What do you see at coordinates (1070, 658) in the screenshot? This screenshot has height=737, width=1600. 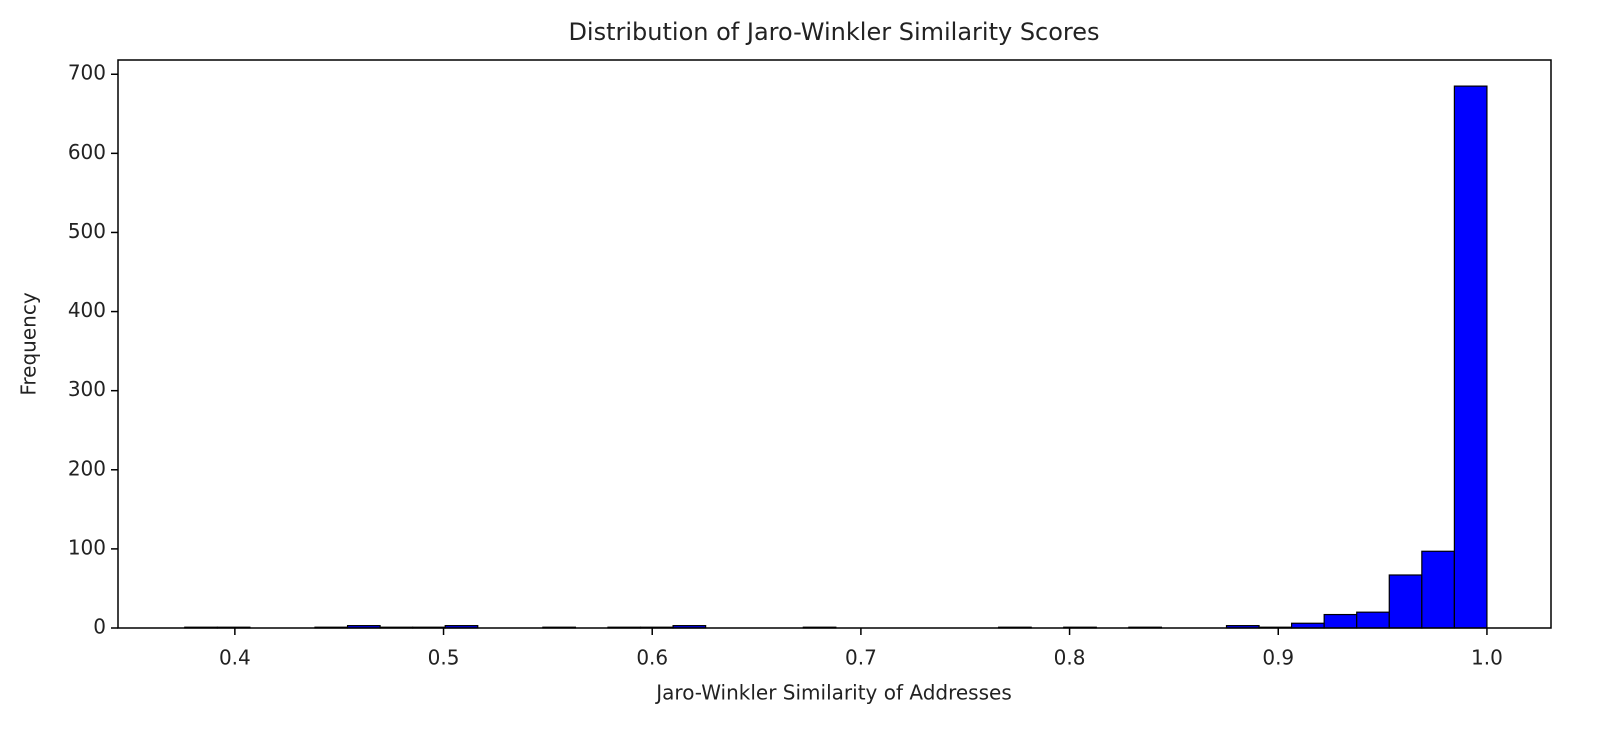 I see `x-tick-label: 0.8` at bounding box center [1070, 658].